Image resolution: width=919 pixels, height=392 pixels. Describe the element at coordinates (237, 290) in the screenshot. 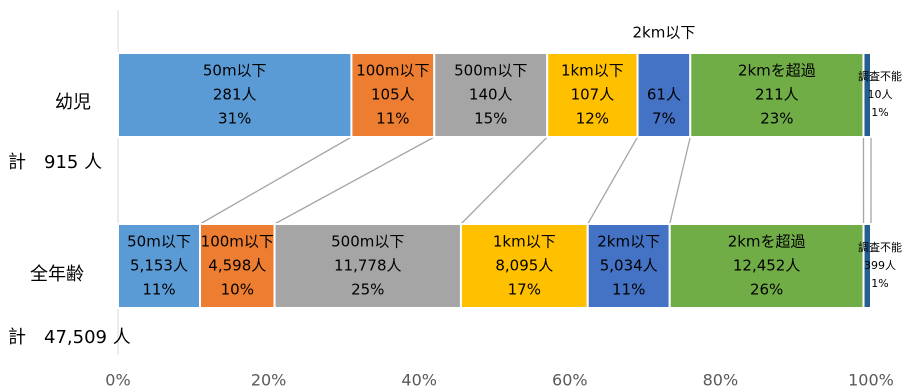

I see `segment-percent-label: 10%` at that location.